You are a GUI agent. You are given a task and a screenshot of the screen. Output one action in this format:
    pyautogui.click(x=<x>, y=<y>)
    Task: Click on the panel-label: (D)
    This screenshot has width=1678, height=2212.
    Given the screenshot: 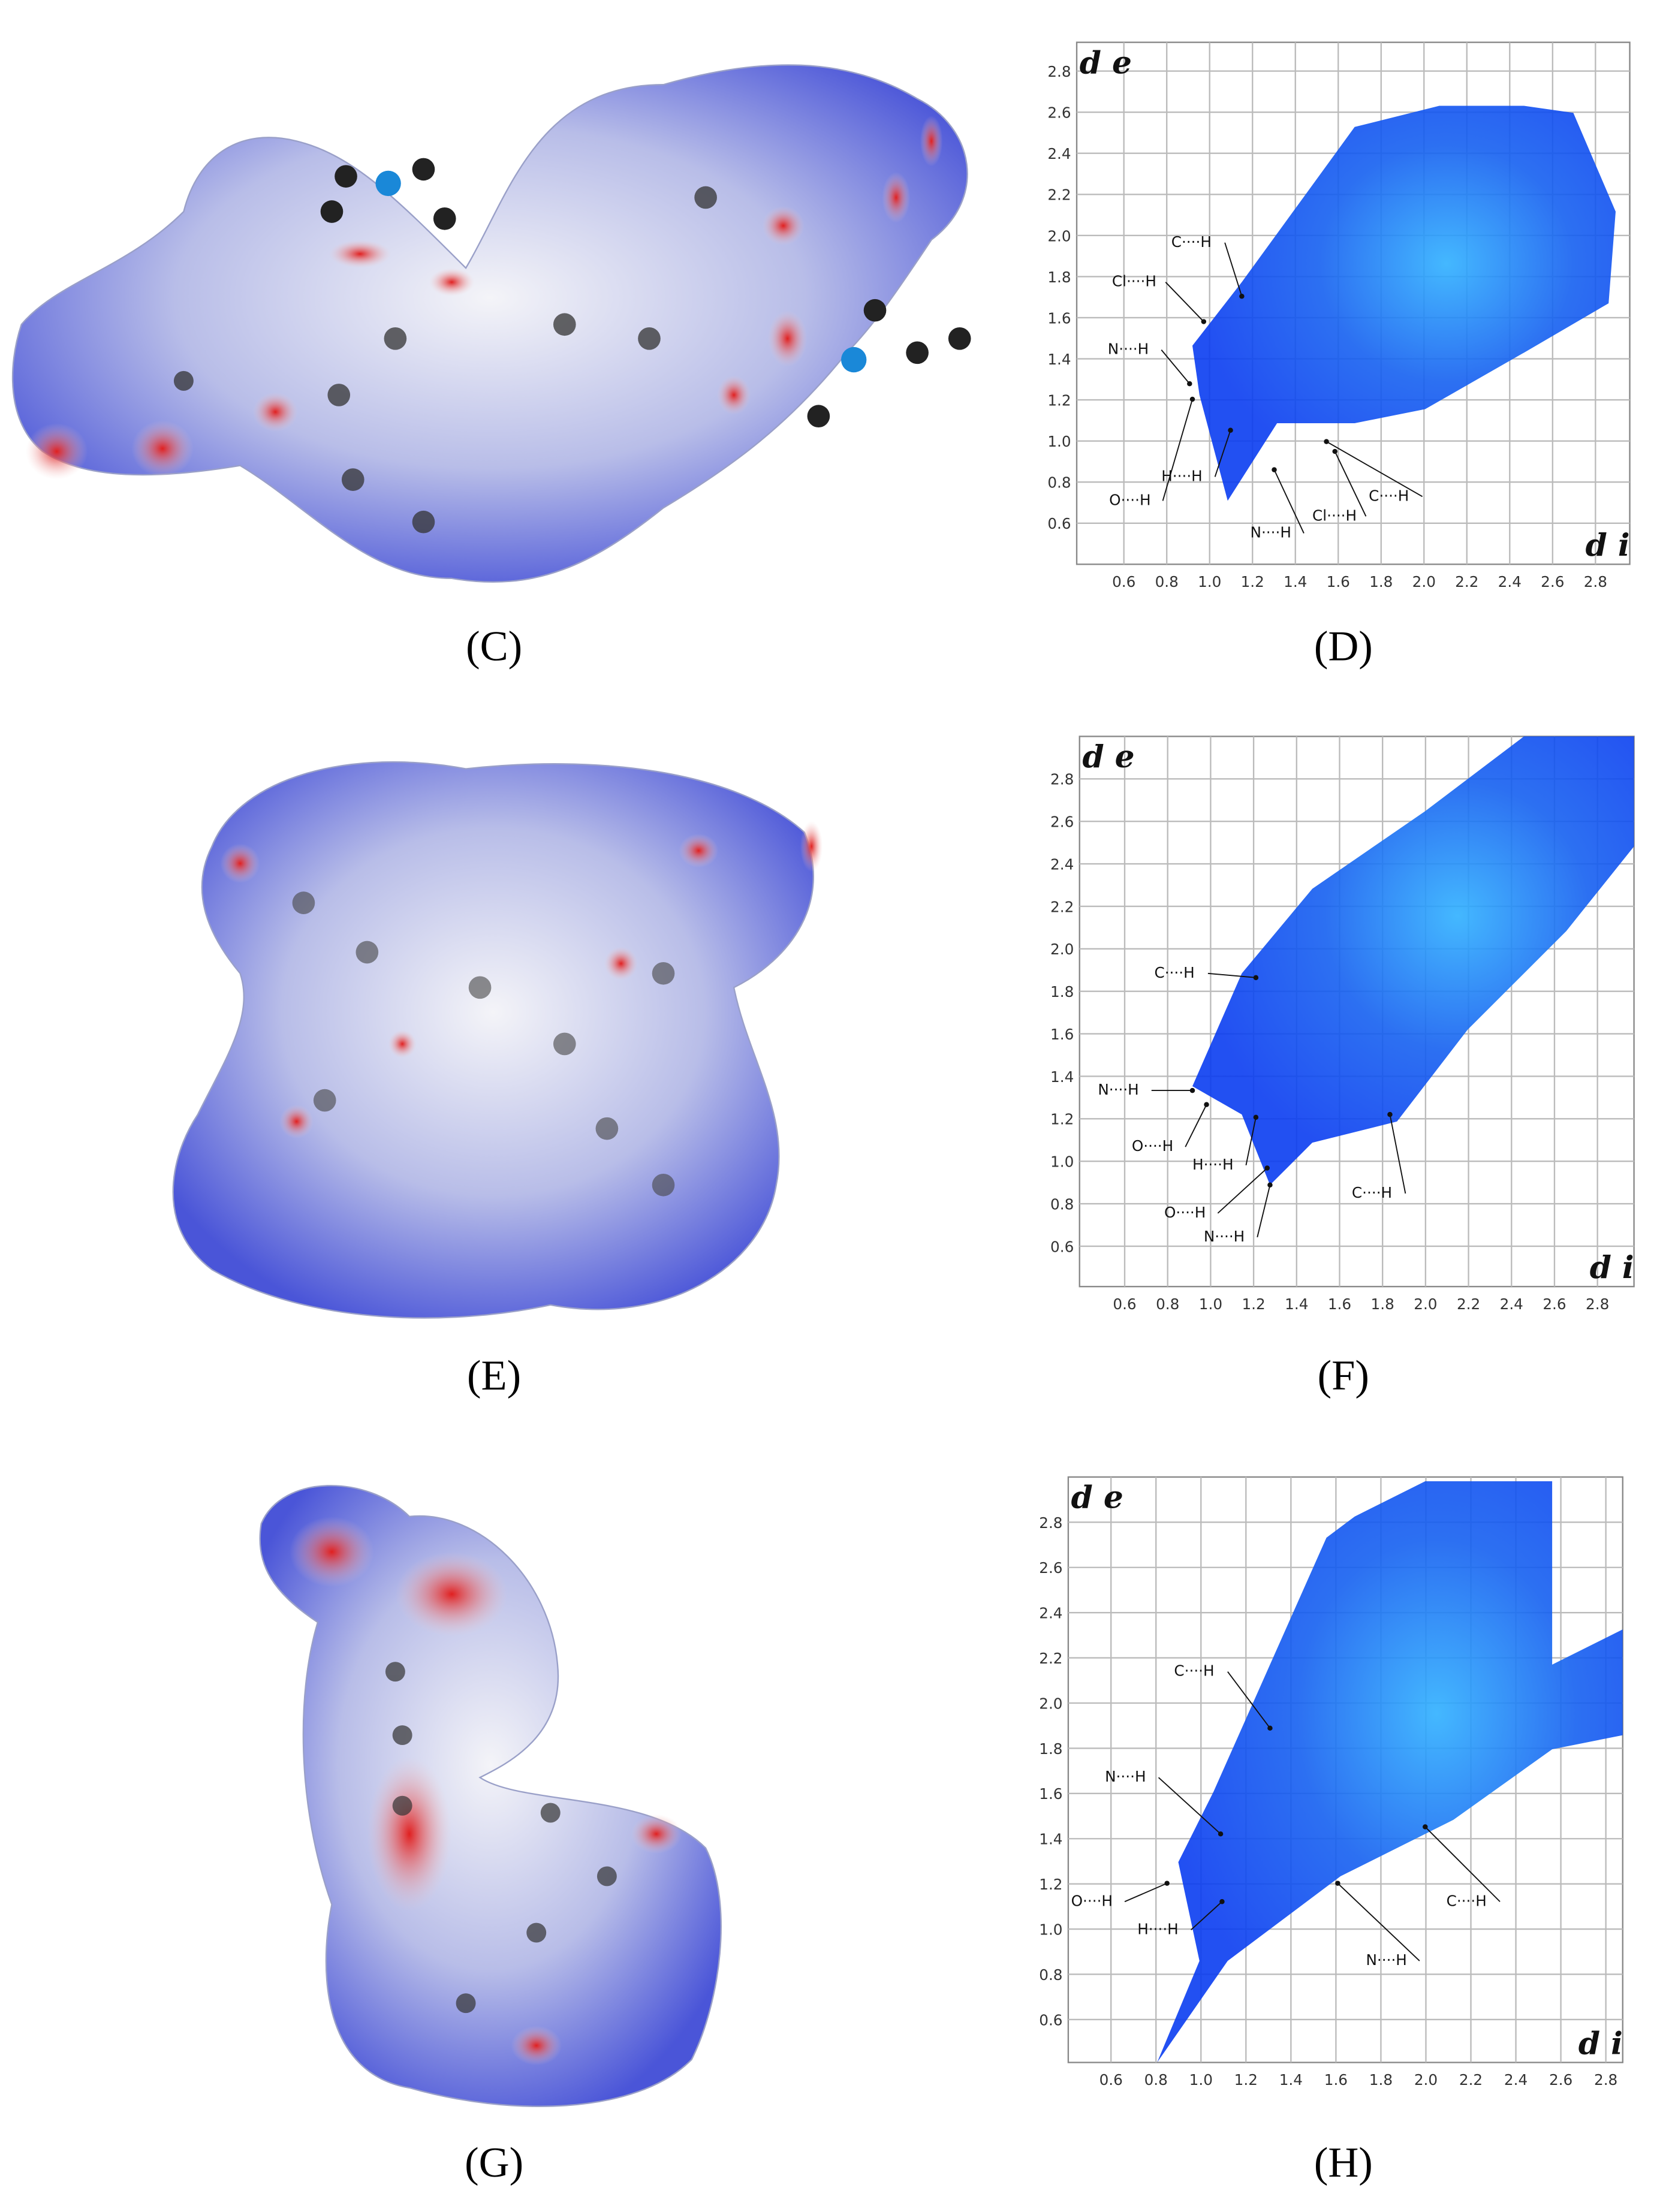 What is the action you would take?
    pyautogui.click(x=1343, y=646)
    